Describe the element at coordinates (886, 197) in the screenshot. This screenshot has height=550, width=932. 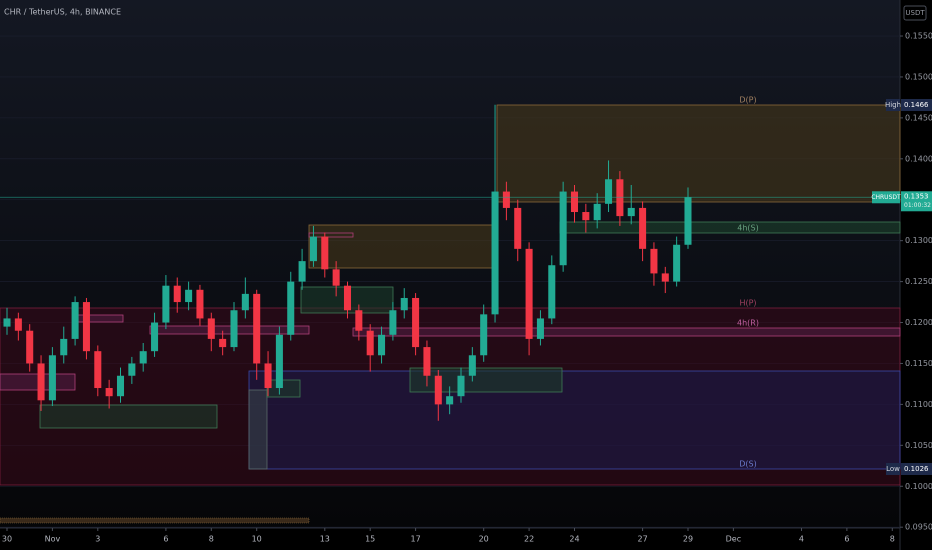
I see `symbol: CHRUSDT` at that location.